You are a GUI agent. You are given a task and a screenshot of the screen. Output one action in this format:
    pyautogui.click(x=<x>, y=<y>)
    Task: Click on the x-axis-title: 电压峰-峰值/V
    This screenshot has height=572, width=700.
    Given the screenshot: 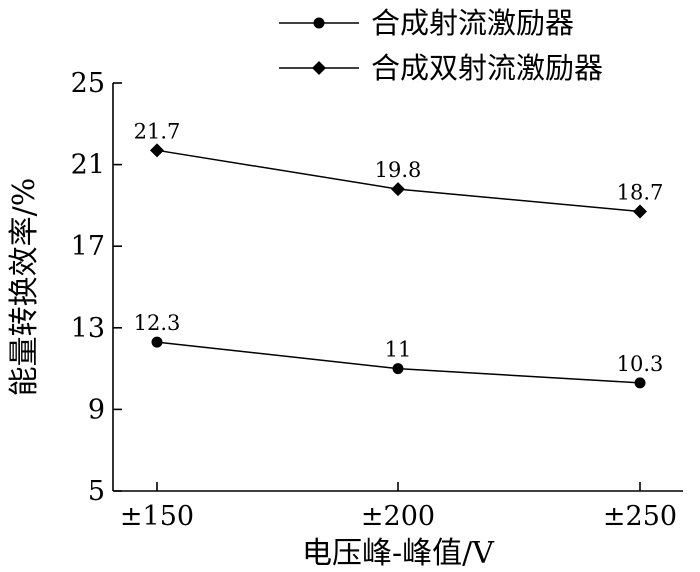 What is the action you would take?
    pyautogui.click(x=398, y=553)
    